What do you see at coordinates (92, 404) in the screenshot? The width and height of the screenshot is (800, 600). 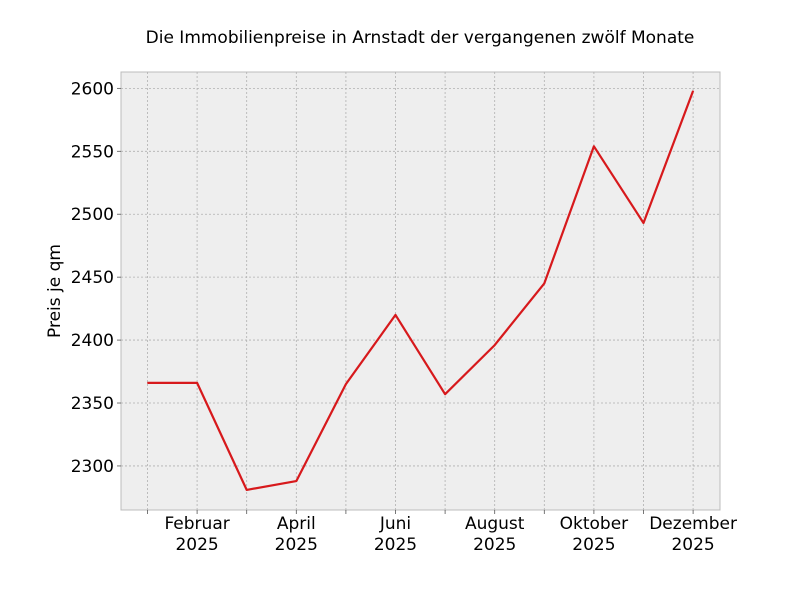 I see `y-tick-label: 2350` at bounding box center [92, 404].